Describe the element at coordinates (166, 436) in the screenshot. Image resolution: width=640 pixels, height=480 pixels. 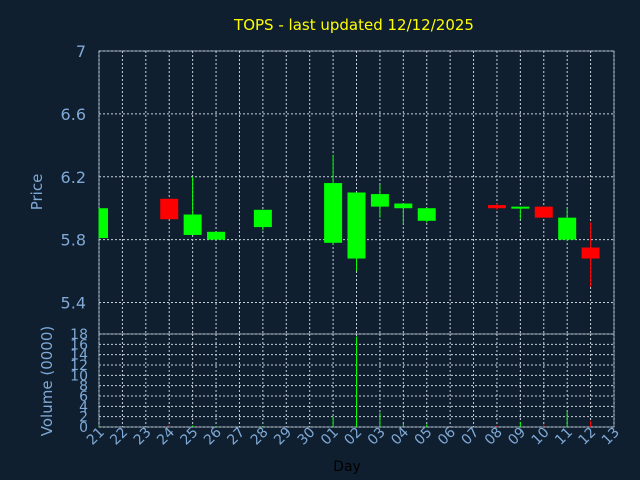
I see `x-tick-label: 24` at that location.